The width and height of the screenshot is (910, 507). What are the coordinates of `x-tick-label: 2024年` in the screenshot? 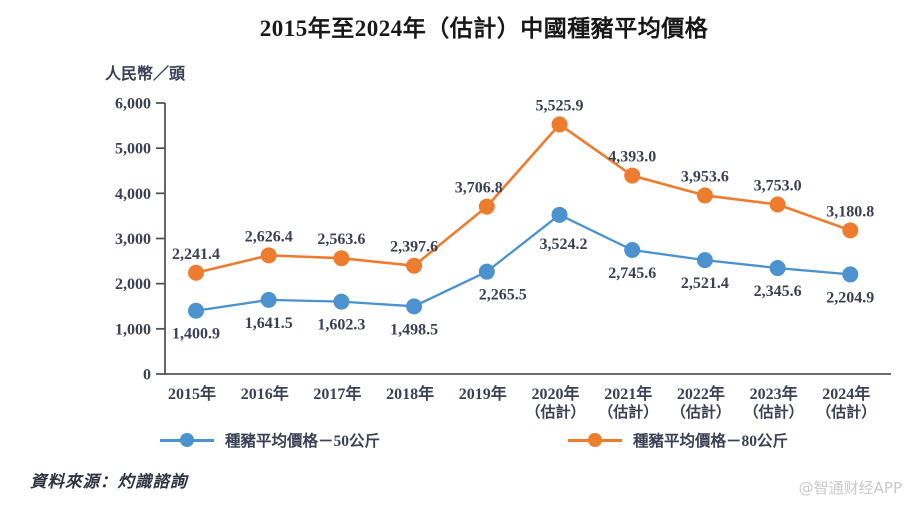 It's located at (846, 393).